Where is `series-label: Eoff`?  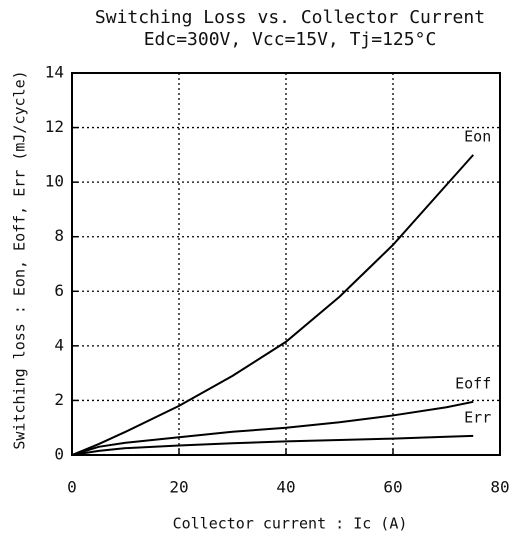
series-label: Eoff is located at coordinates (473, 383).